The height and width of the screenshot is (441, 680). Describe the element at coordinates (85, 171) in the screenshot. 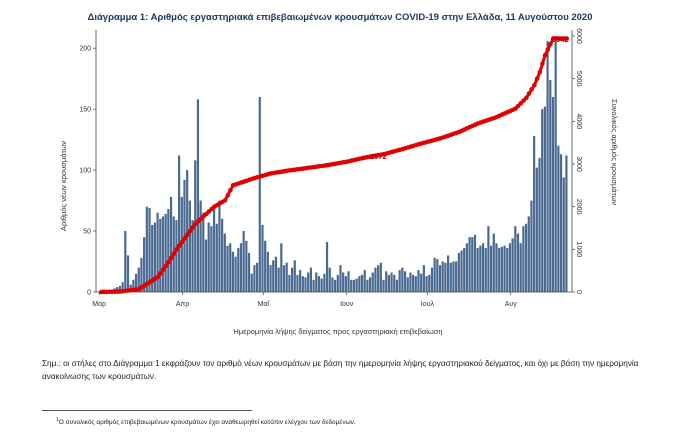

I see `y-tick-label-100: 100` at that location.